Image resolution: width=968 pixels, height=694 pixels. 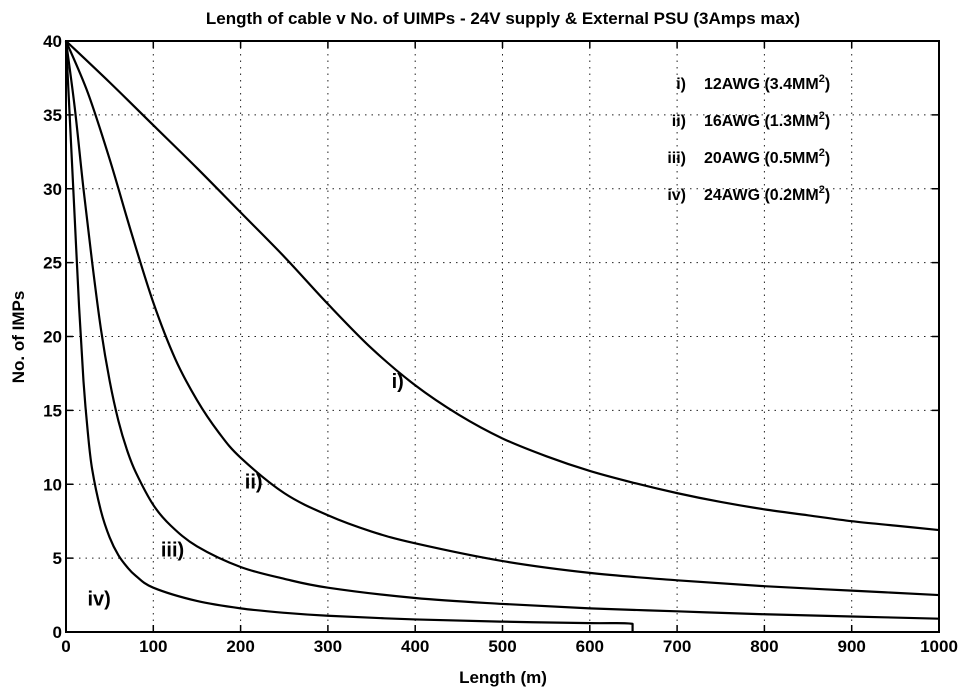 I want to click on curve-label-3: iii), so click(x=172, y=551).